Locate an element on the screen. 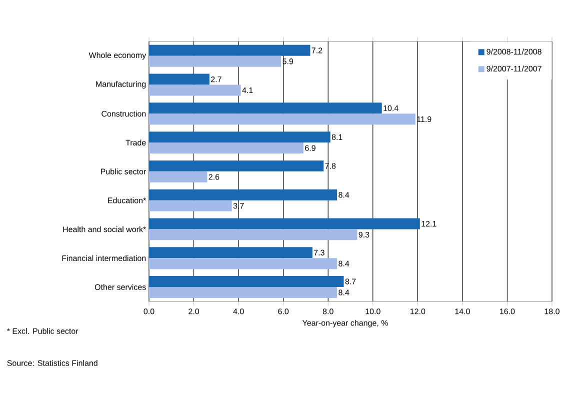 The width and height of the screenshot is (571, 395). y-tick-label: Public sector is located at coordinates (123, 171).